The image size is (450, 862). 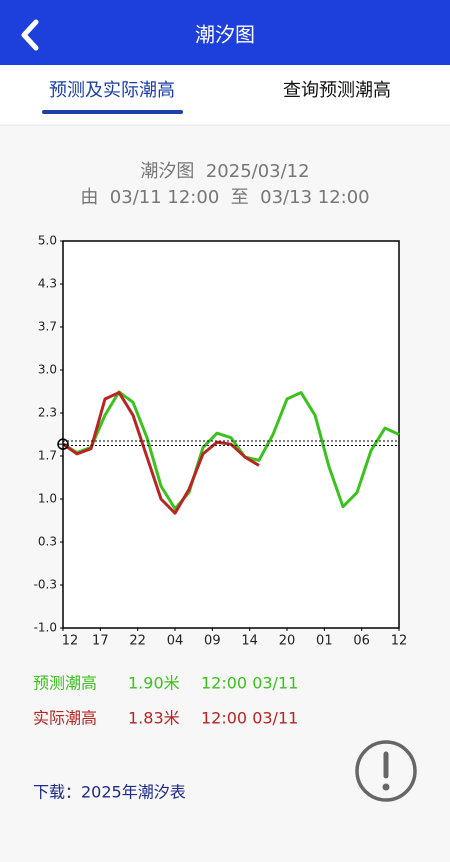 What do you see at coordinates (47, 284) in the screenshot?
I see `y-tick-label: 4.3` at bounding box center [47, 284].